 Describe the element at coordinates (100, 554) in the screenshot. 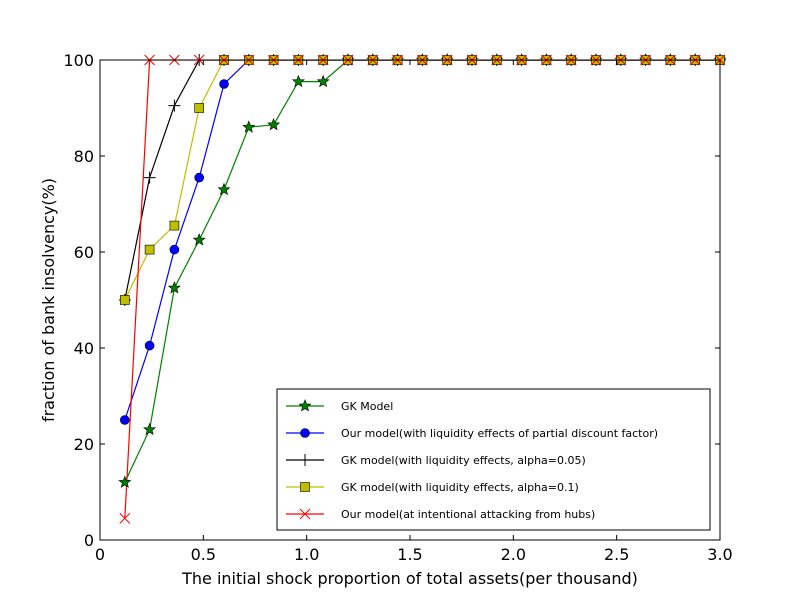

I see `x-tick-label: 0` at that location.